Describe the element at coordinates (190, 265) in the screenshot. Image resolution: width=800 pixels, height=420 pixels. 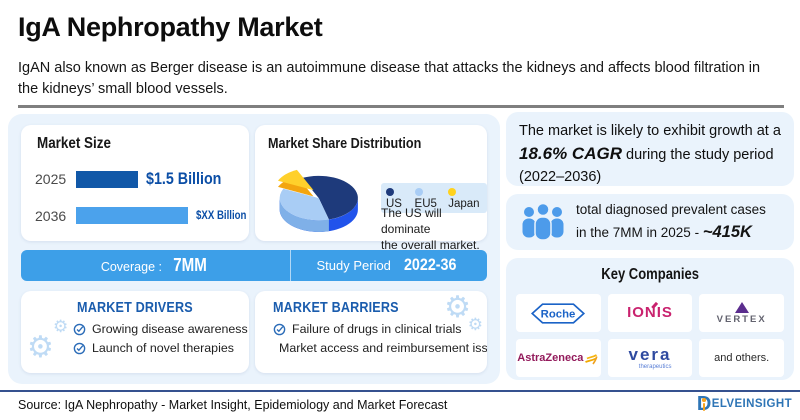
I see `coverage-value: 7MM` at that location.